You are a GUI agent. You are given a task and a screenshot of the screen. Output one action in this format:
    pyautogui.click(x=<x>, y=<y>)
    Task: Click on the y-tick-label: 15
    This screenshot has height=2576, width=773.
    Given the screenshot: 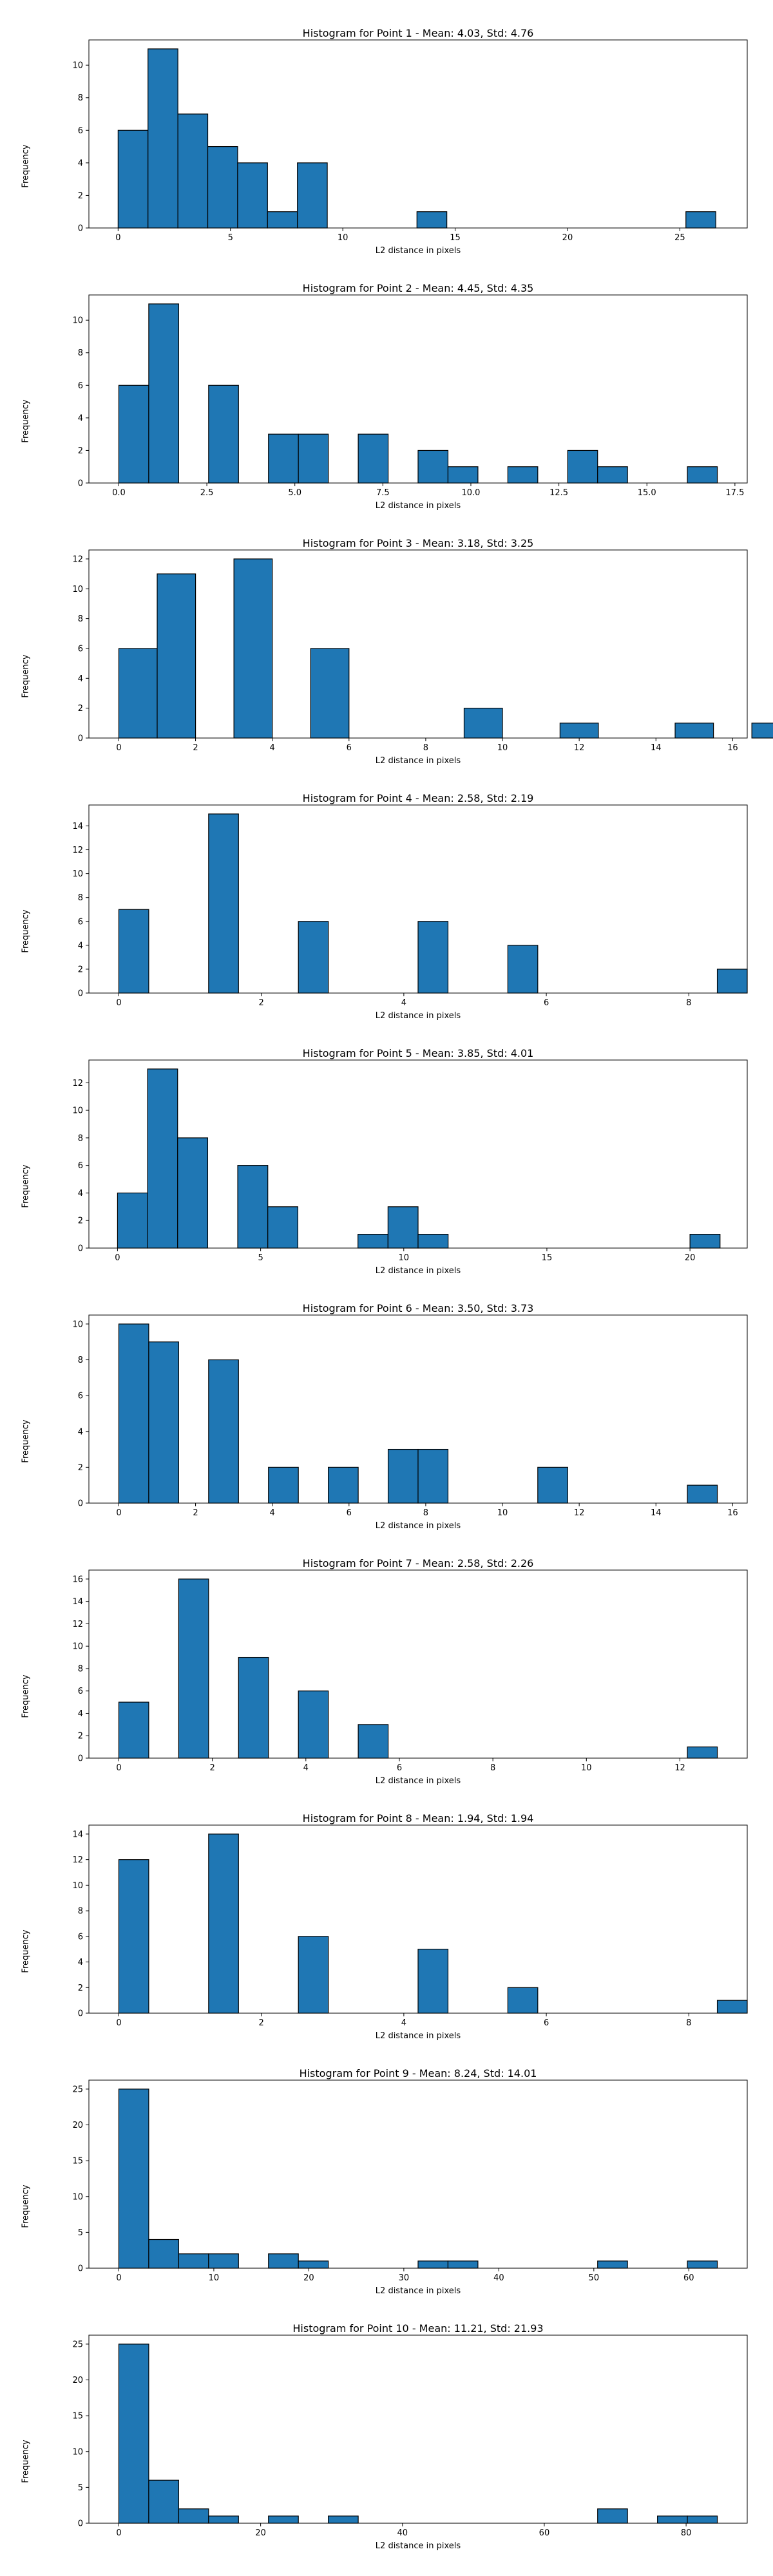 What is the action you would take?
    pyautogui.click(x=77, y=2161)
    